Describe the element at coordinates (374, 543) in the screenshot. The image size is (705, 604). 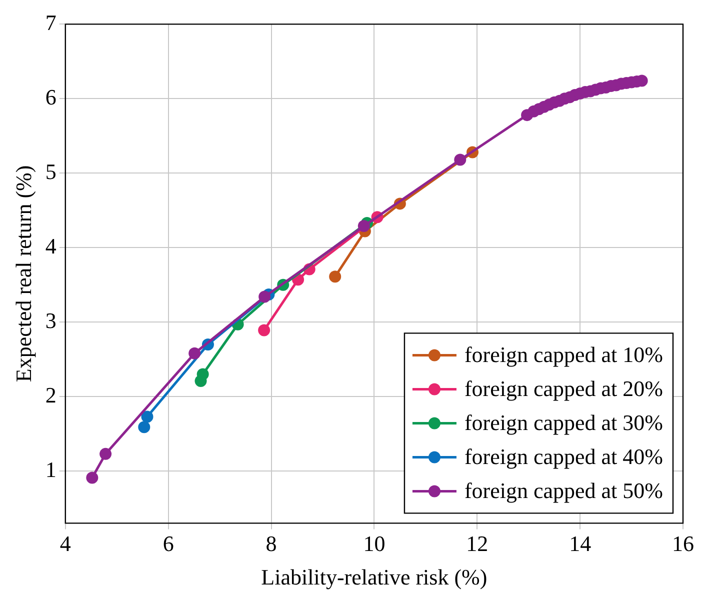
I see `x-tick-label: 10` at that location.